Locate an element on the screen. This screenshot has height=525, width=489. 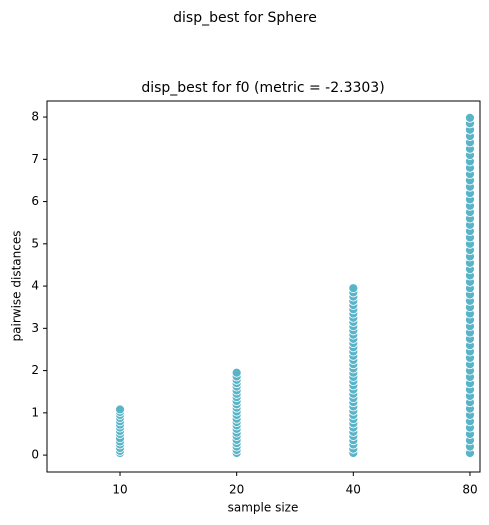
chart-title: disp_best for f0 (metric = -2.3303) is located at coordinates (262, 88).